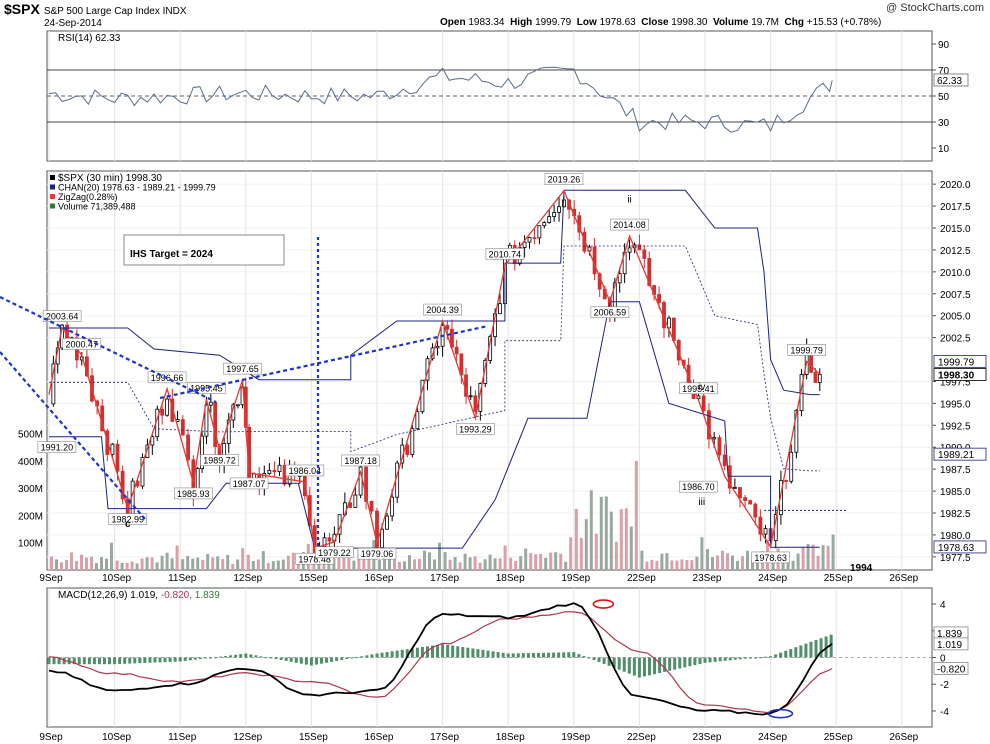  What do you see at coordinates (772, 578) in the screenshot?
I see `x-tick-label: 24Sep` at bounding box center [772, 578].